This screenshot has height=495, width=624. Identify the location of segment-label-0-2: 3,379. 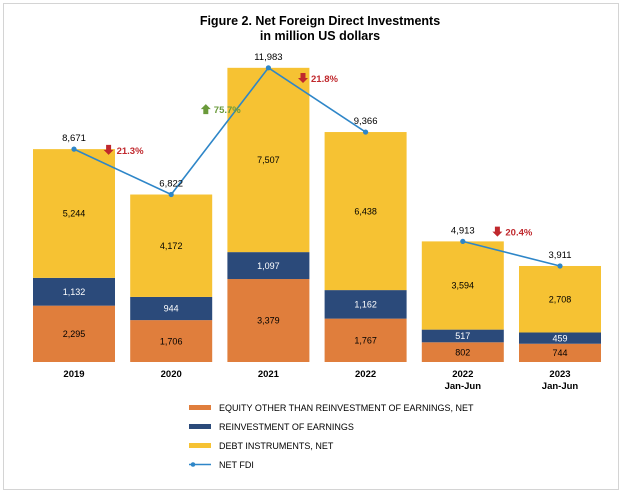
(268, 321).